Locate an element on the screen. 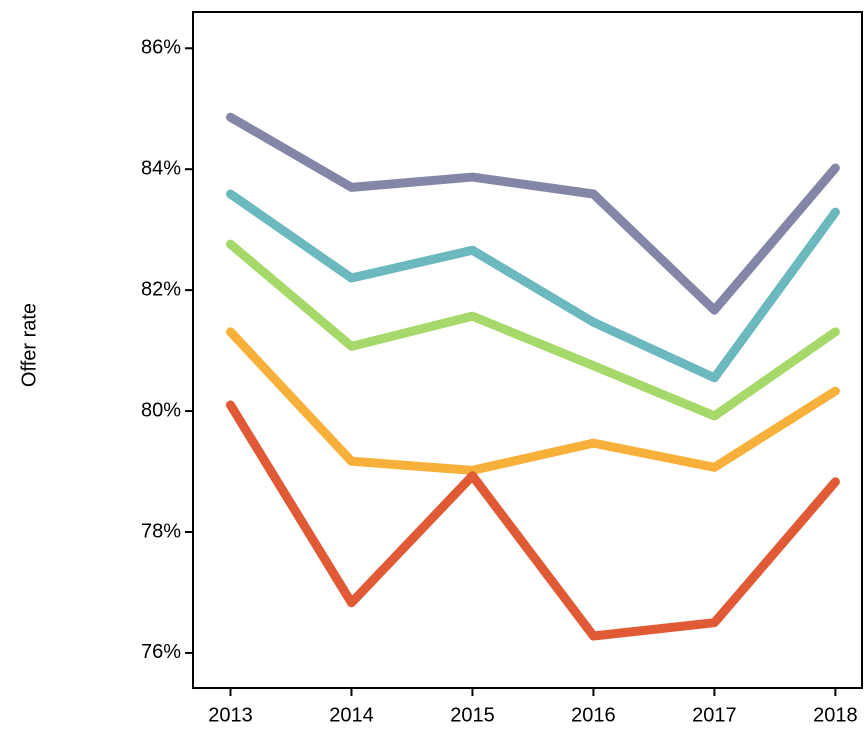  y-tick-label: 86% is located at coordinates (161, 48).